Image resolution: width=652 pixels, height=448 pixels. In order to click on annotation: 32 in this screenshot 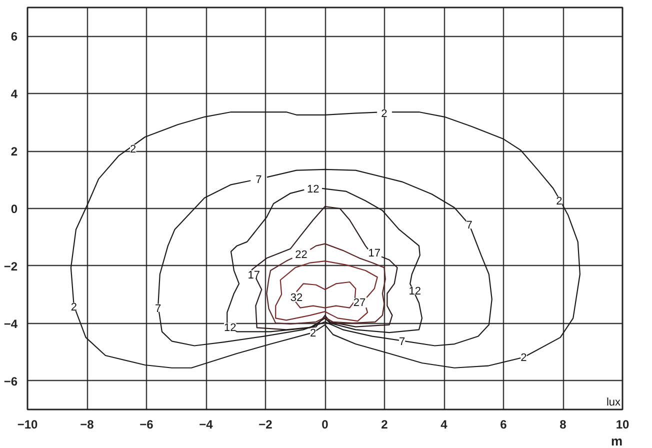, I will do `click(296, 298)`.